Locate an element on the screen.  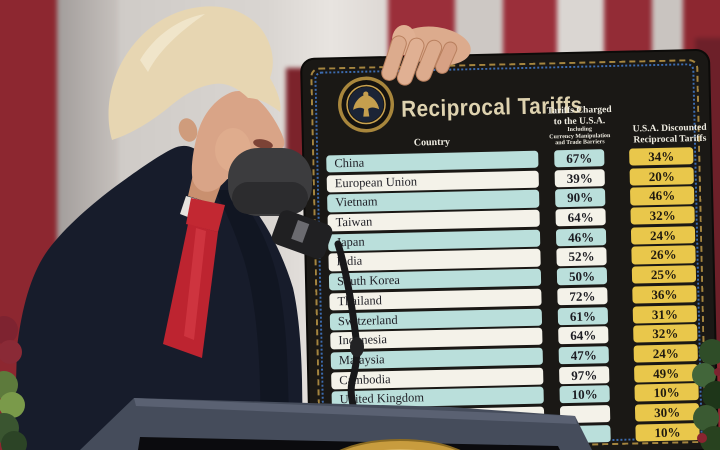
country-cell: Malaysia is located at coordinates (436, 358).